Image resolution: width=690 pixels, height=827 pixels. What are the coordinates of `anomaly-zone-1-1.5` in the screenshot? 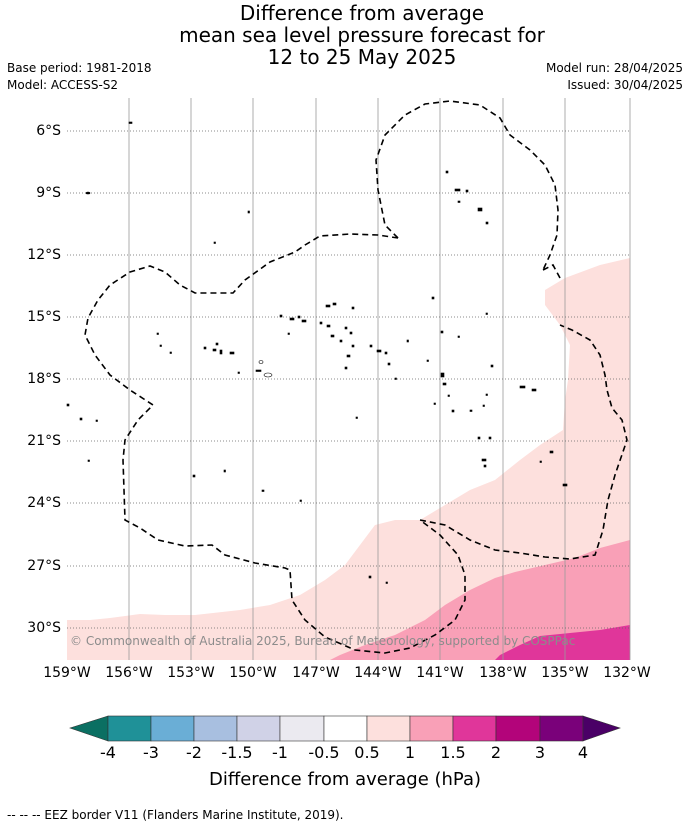 It's located at (480, 600).